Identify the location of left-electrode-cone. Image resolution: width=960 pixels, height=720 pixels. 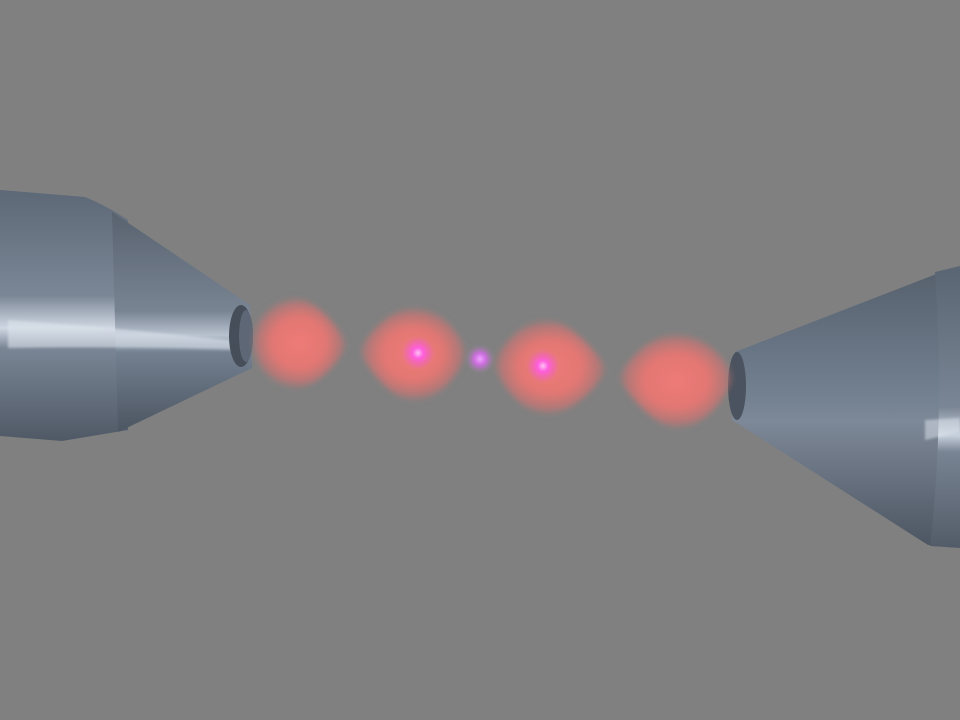
(182, 322).